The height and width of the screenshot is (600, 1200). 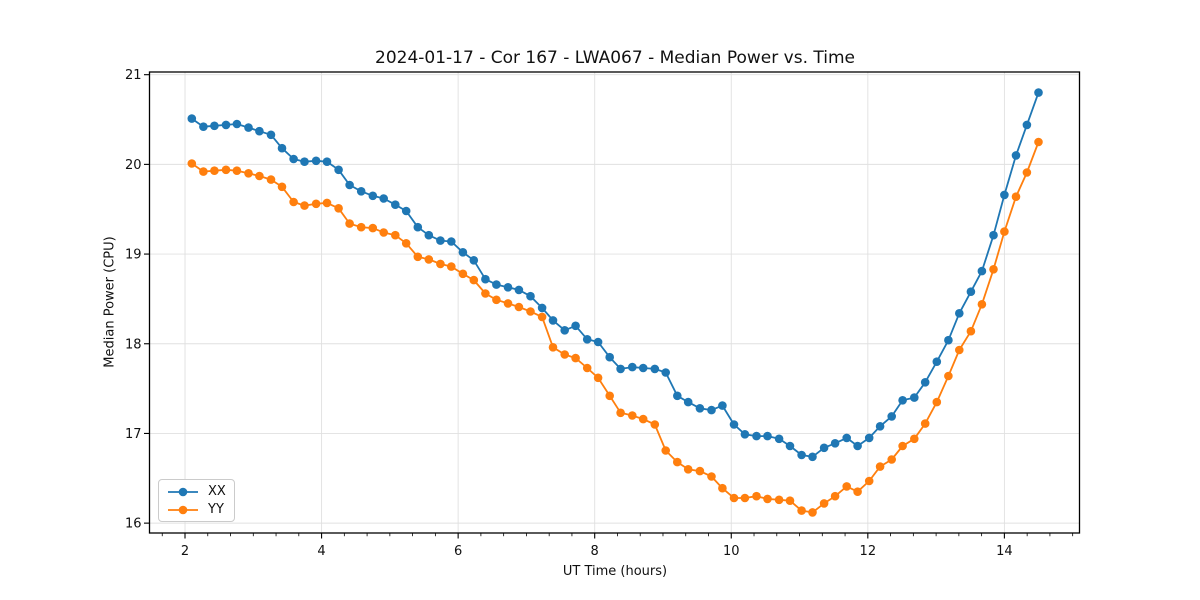 I want to click on legend-item-yy: YY, so click(x=196, y=509).